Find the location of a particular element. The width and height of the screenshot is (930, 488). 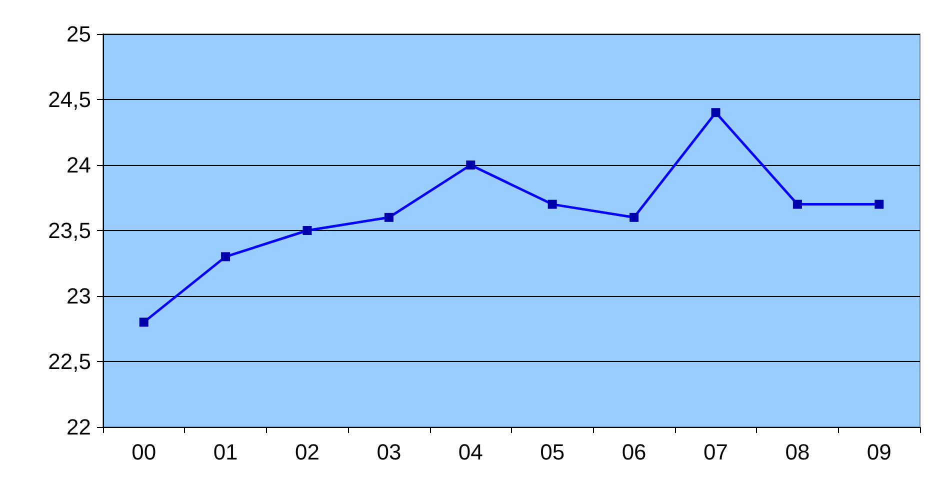

x-tick-label: 03 is located at coordinates (389, 452).